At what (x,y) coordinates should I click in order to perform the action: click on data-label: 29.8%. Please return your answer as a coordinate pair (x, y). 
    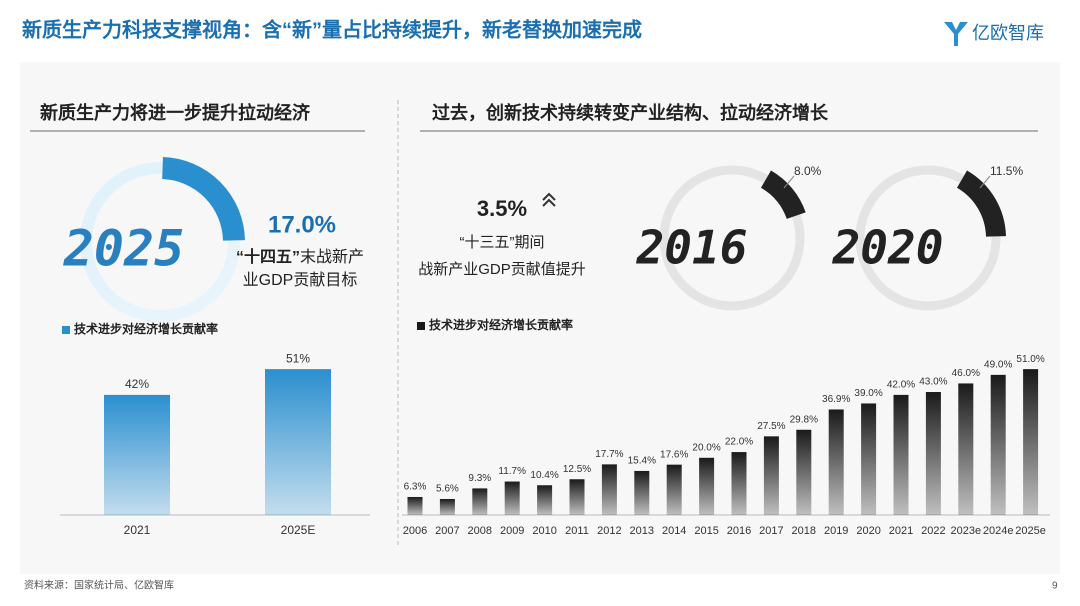
    Looking at the image, I should click on (804, 419).